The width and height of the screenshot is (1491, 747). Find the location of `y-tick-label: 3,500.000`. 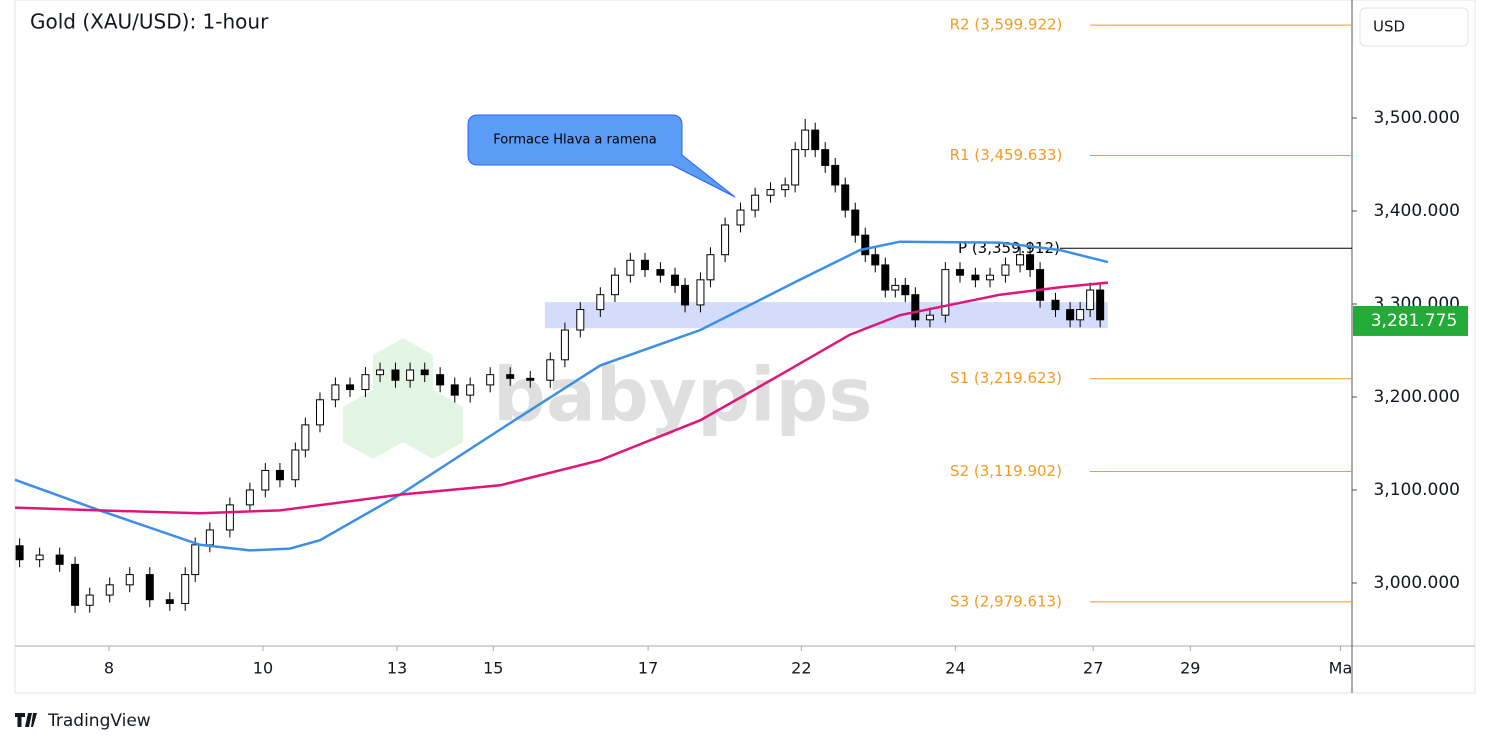

y-tick-label: 3,500.000 is located at coordinates (1416, 118).